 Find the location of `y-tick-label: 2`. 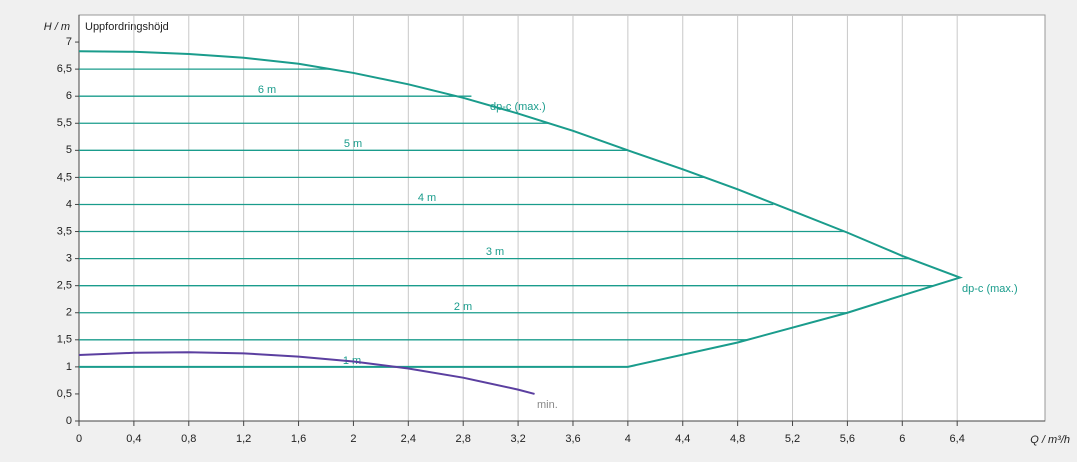

y-tick-label: 2 is located at coordinates (69, 313).